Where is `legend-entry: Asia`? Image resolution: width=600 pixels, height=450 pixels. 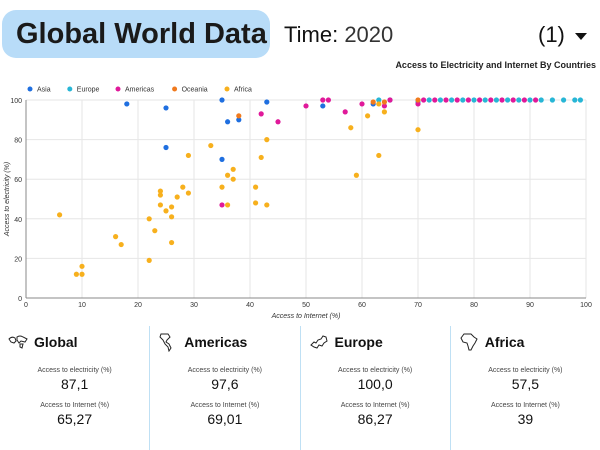 legend-entry: Asia is located at coordinates (44, 90).